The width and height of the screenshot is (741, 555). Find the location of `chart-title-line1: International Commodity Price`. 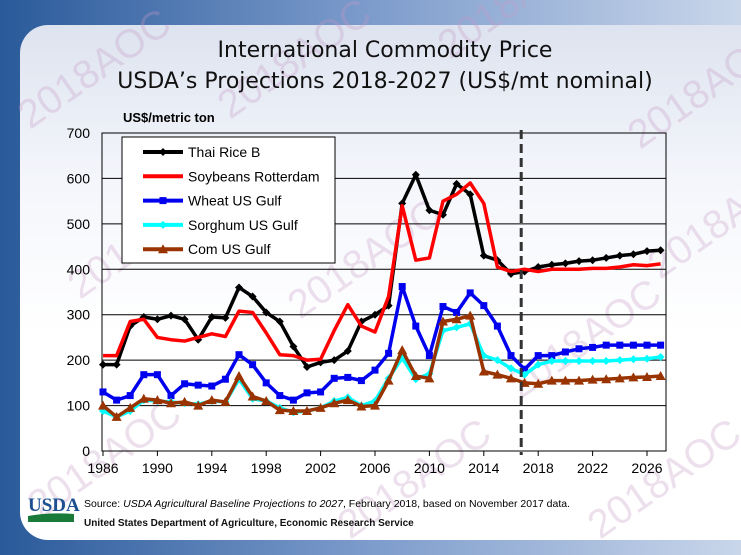

chart-title-line1: International Commodity Price is located at coordinates (385, 50).